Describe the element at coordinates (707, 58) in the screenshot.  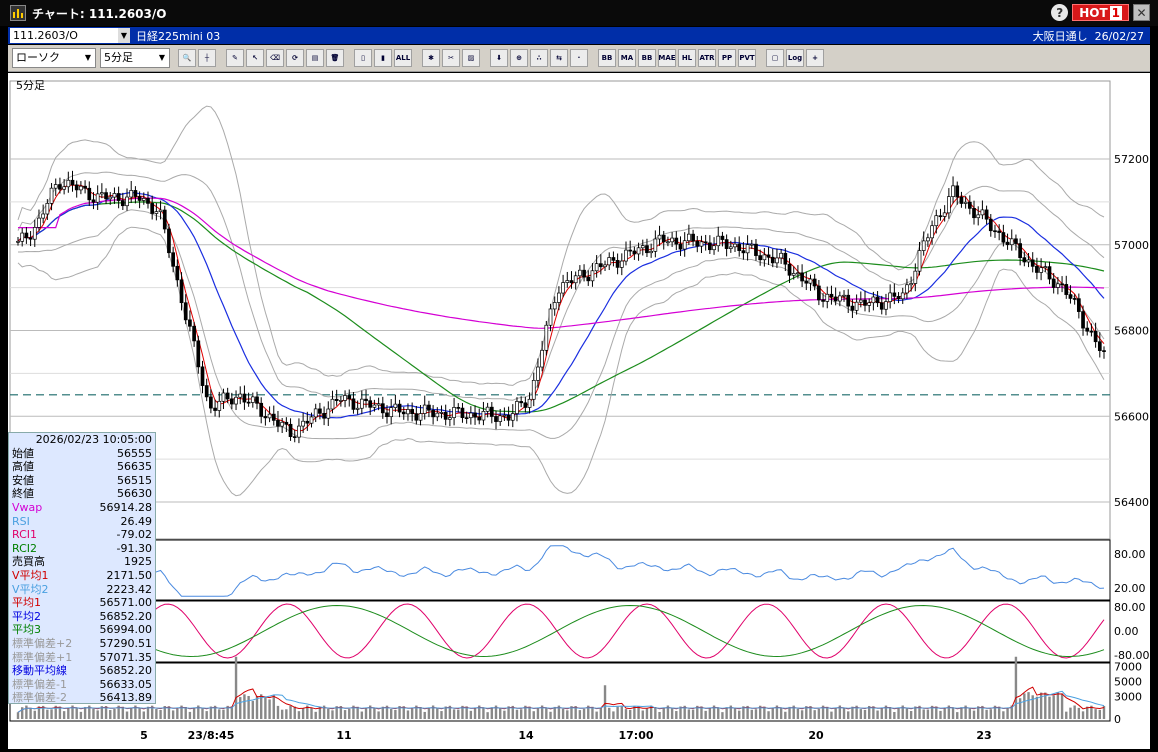
I see `toolbar-atr-button: ATR` at that location.